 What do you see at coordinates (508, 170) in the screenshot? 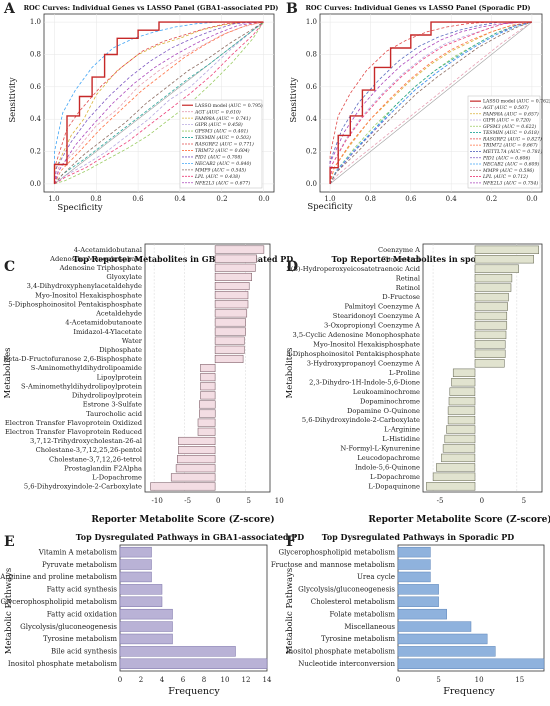
I see `panel-b-legend-label: MMP9 (AUC = 0.596)` at bounding box center [508, 170].